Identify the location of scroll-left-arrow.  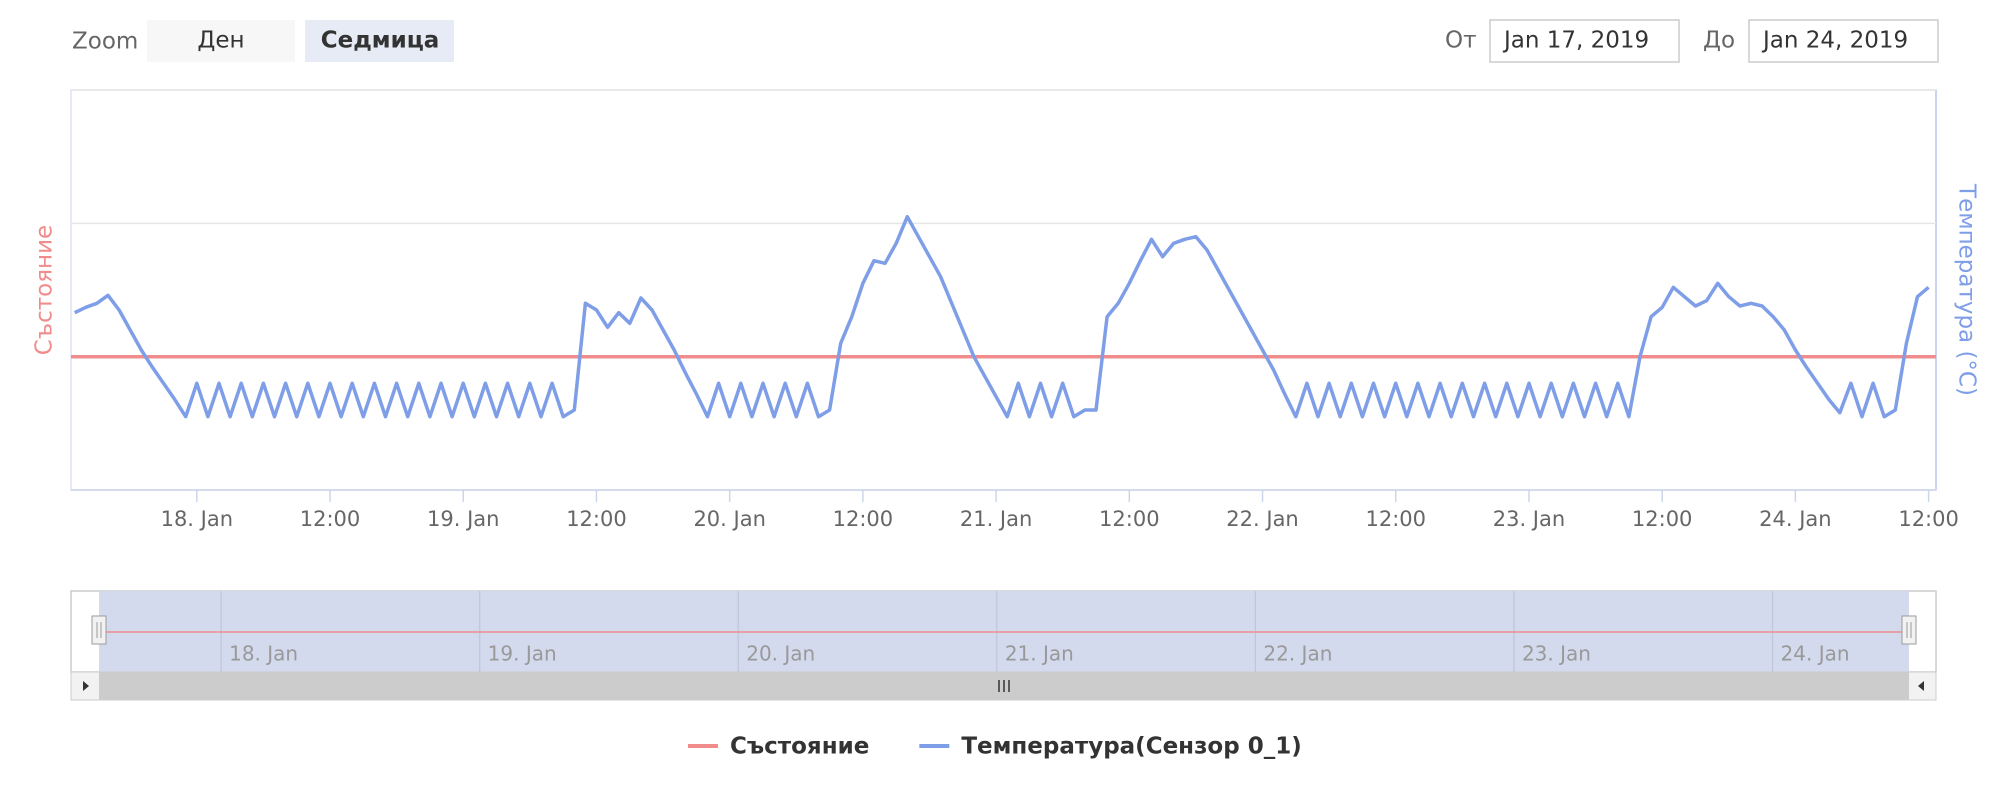
(86, 686).